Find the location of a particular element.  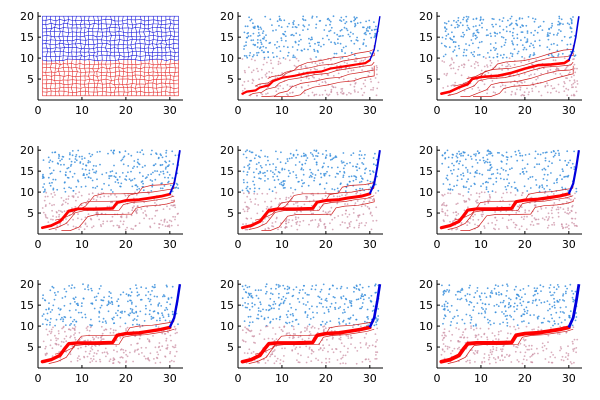

y-tick-label: 15 is located at coordinates (27, 305).